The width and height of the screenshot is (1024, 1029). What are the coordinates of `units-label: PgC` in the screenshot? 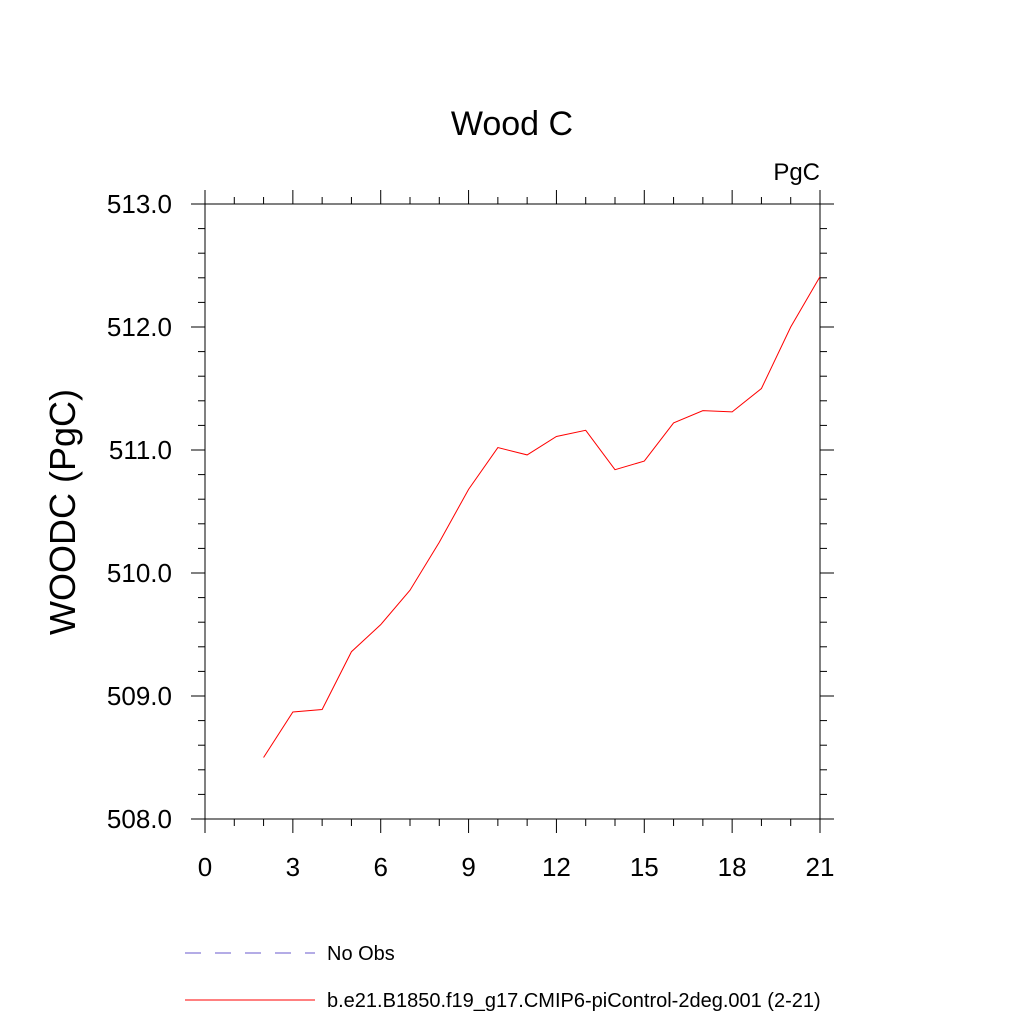 It's located at (796, 172).